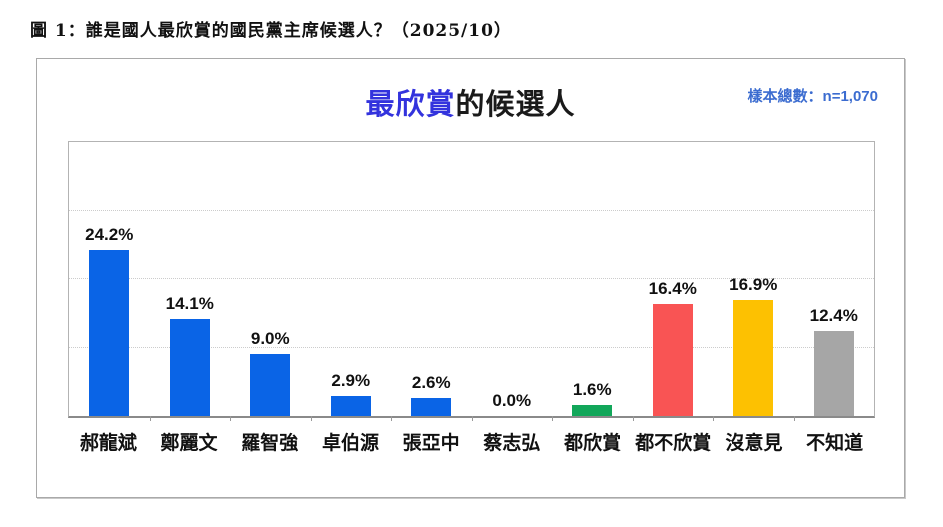 This screenshot has height=527, width=943. Describe the element at coordinates (410, 105) in the screenshot. I see `chart-title-highlight: 最欣賞` at that location.